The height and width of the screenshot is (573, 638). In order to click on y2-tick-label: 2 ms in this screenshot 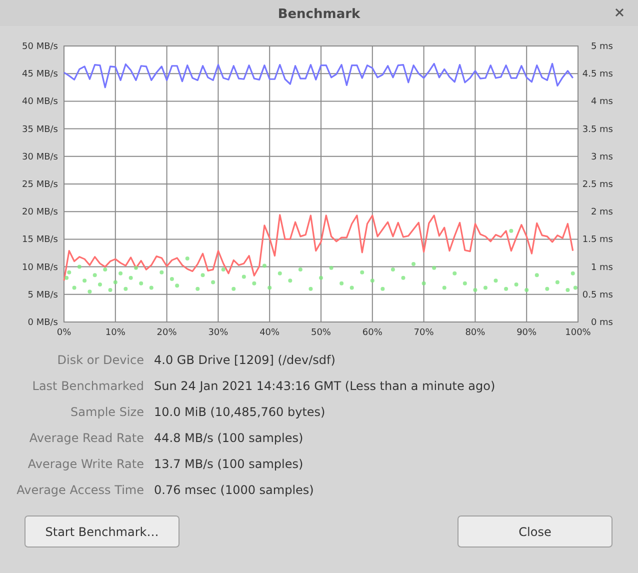, I will do `click(602, 213)`.